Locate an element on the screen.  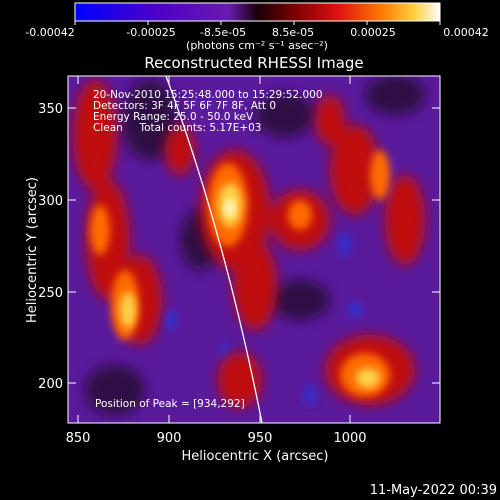
image-title: Reconstructed RHESSI Image is located at coordinates (253, 63).